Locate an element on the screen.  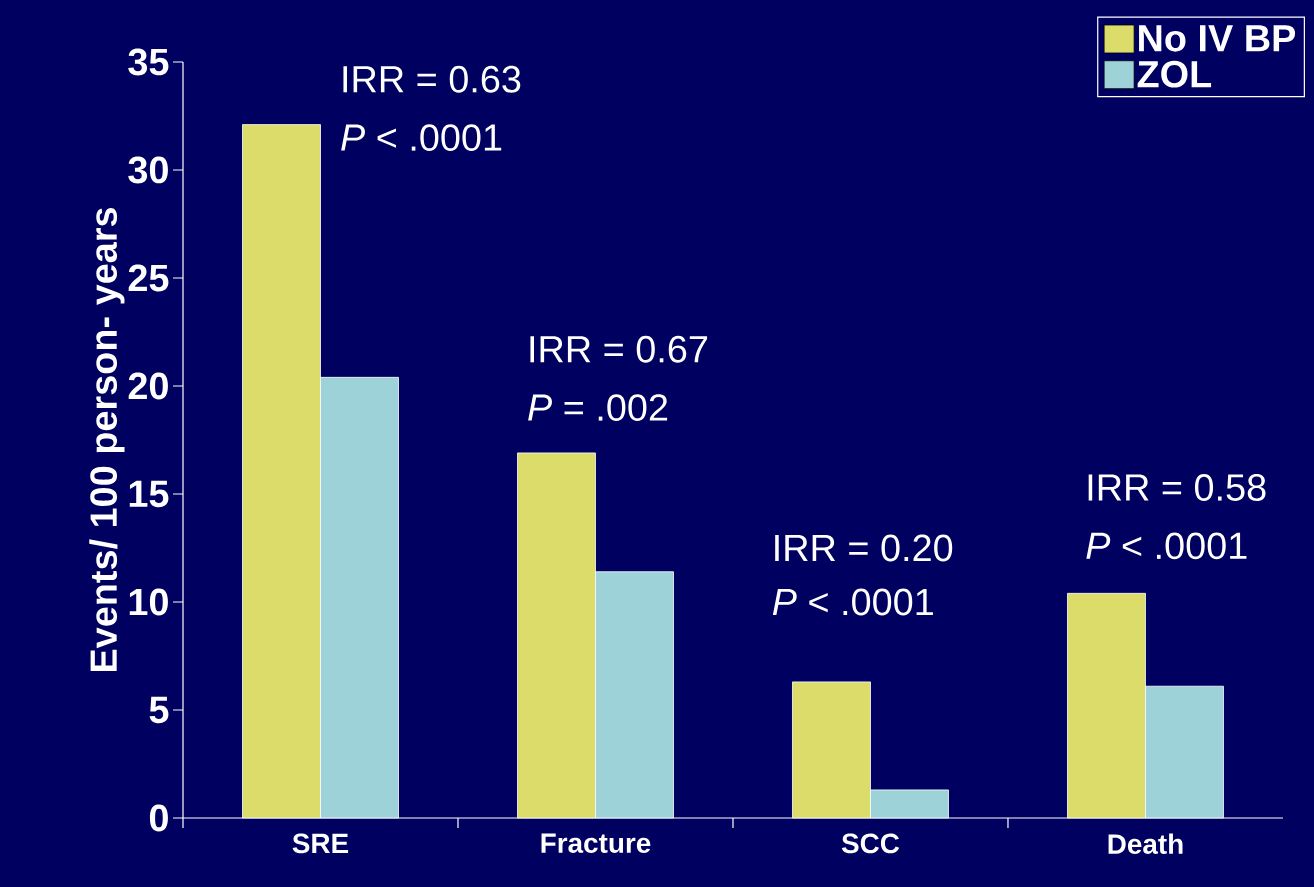
y-tick-label: 20 is located at coordinates (148, 386).